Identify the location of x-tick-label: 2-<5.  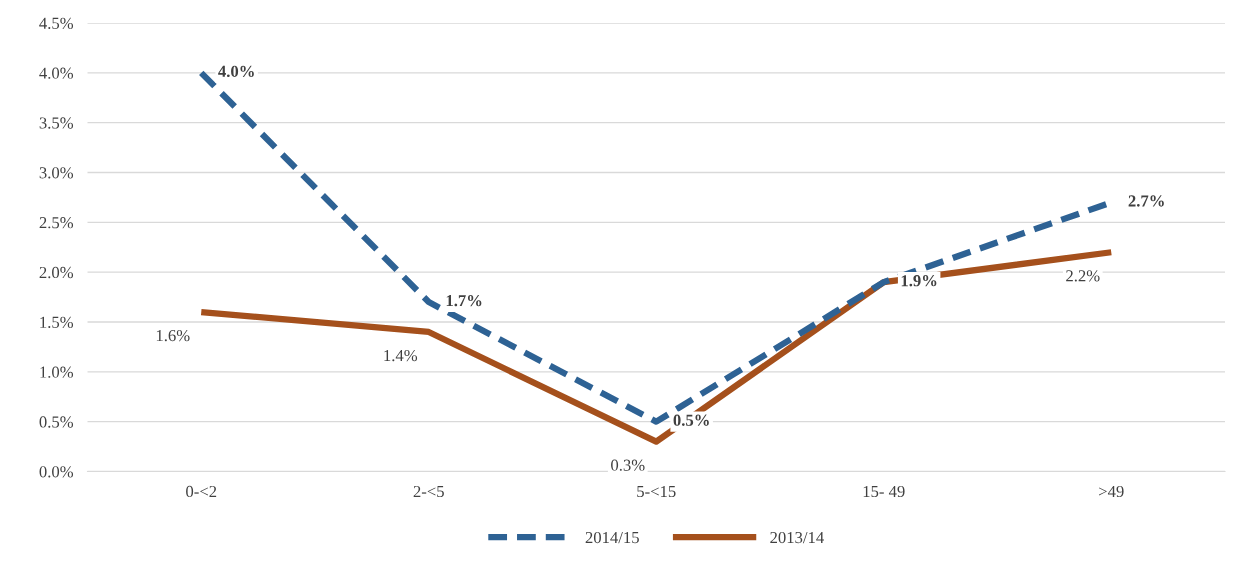
(428, 491).